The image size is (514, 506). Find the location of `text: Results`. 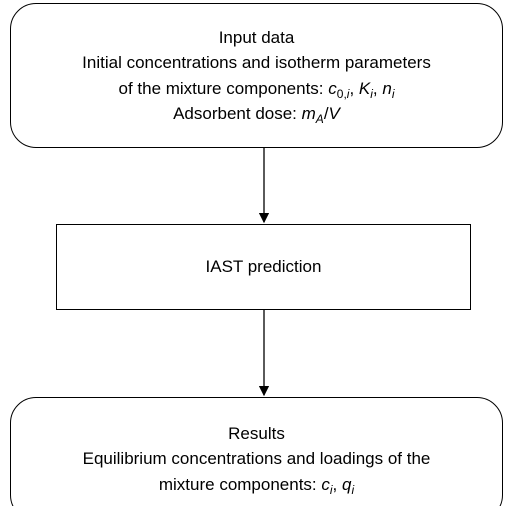

text: Results is located at coordinates (256, 433).